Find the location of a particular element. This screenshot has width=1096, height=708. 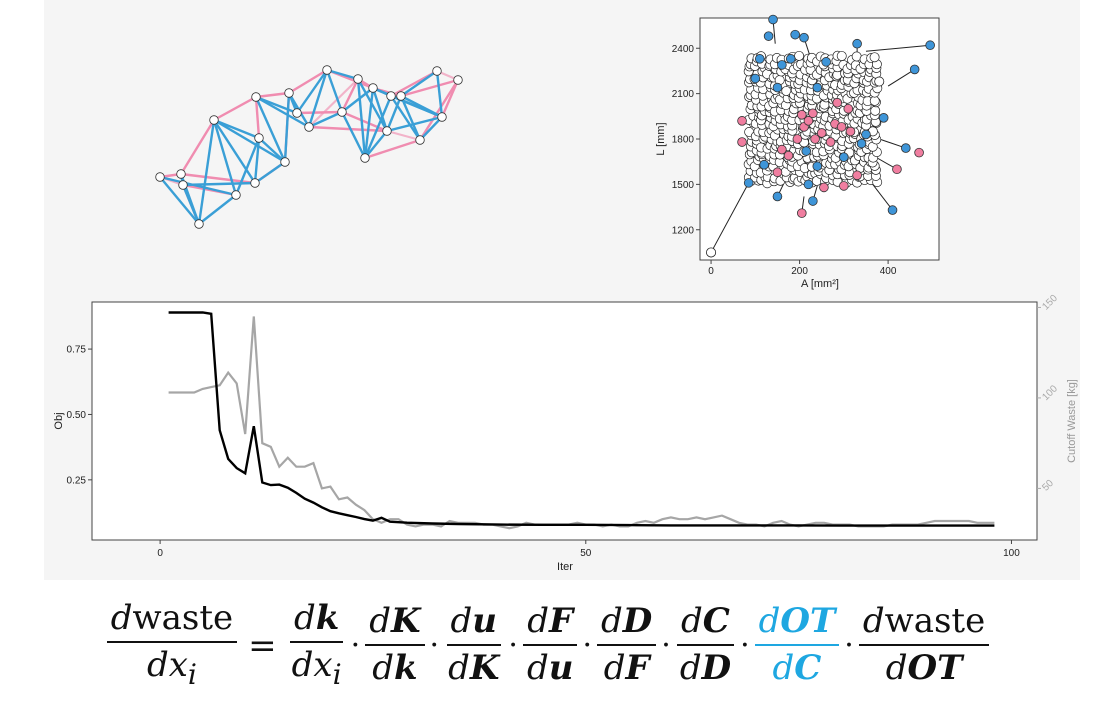

line-y-tick-label: 0.75 is located at coordinates (77, 350).